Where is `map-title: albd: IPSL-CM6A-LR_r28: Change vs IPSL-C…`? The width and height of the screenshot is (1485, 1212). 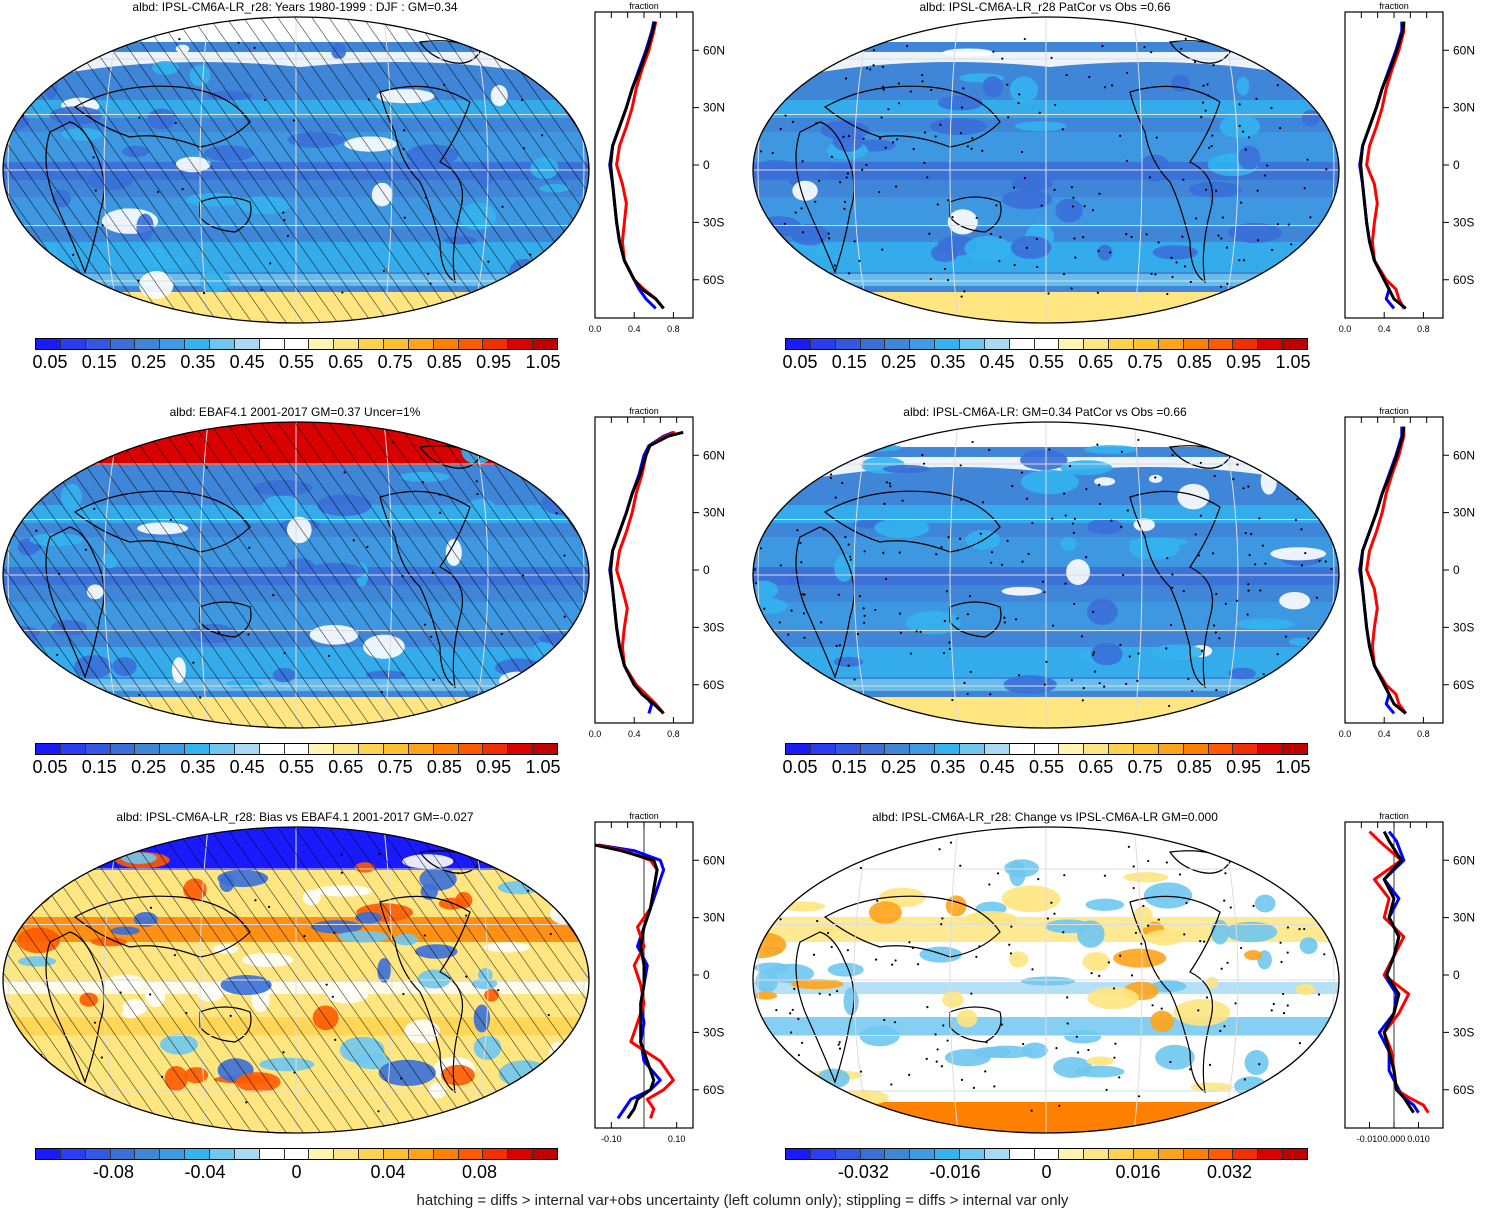 map-title: albd: IPSL-CM6A-LR_r28: Change vs IPSL-C… is located at coordinates (1045, 817).